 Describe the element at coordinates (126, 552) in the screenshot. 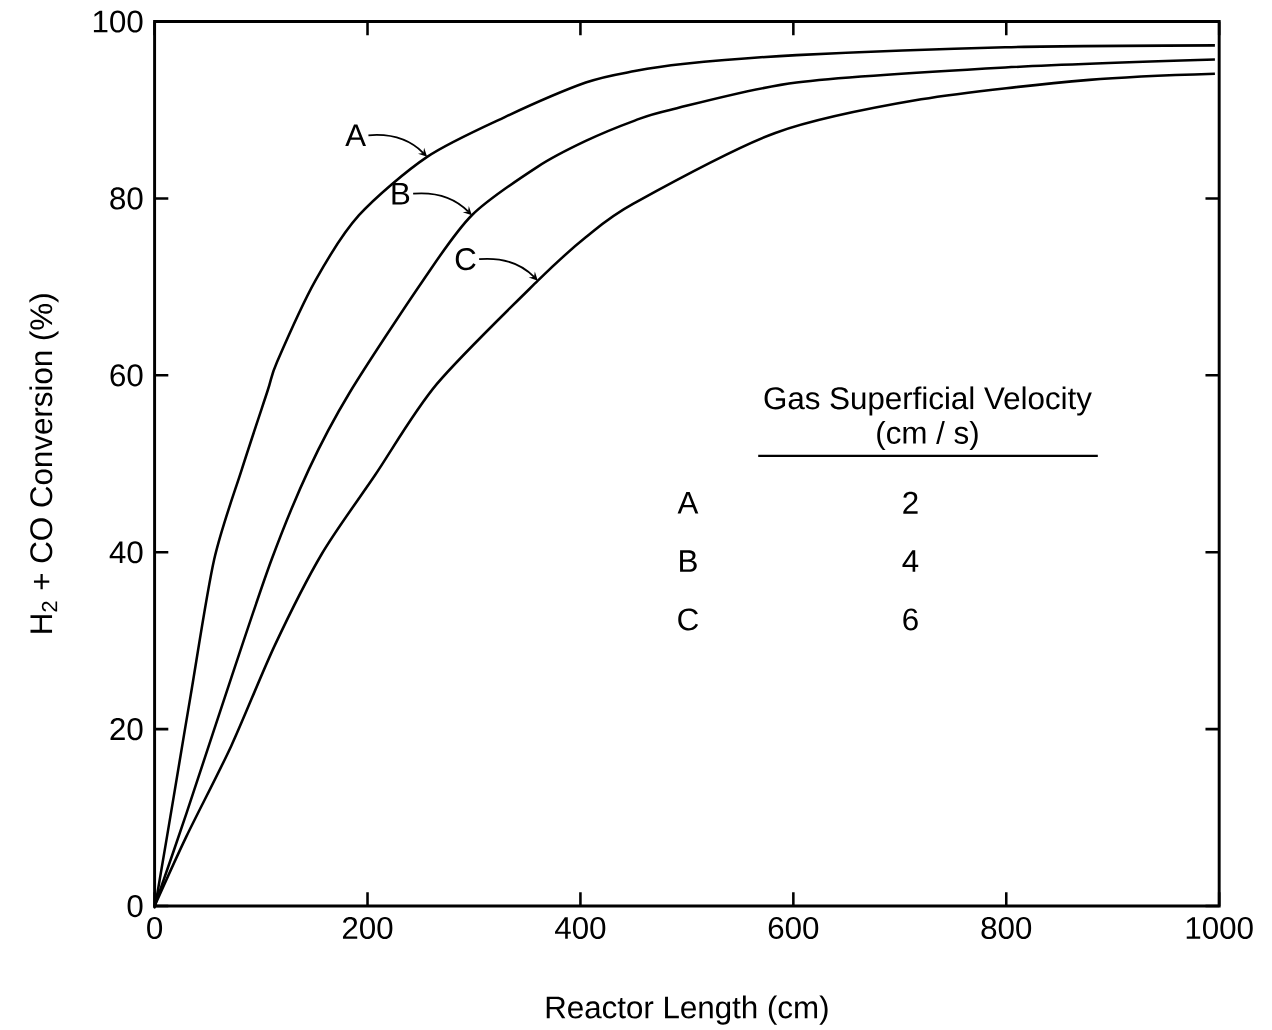

I see `y-tick-label: 40` at that location.